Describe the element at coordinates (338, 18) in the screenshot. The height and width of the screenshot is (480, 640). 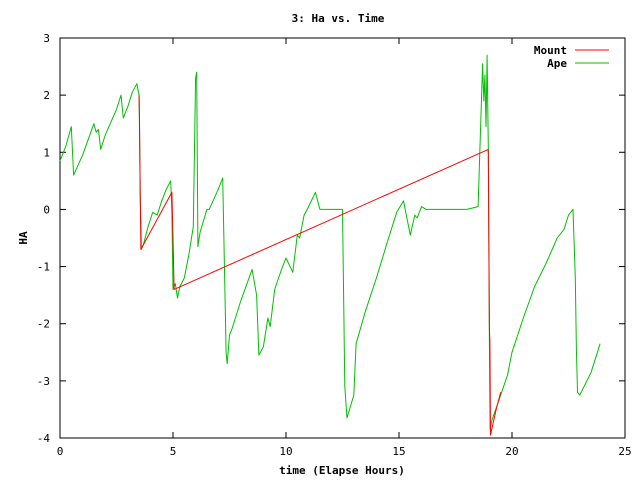
I see `chart-title: 3: Ha vs. Time` at that location.